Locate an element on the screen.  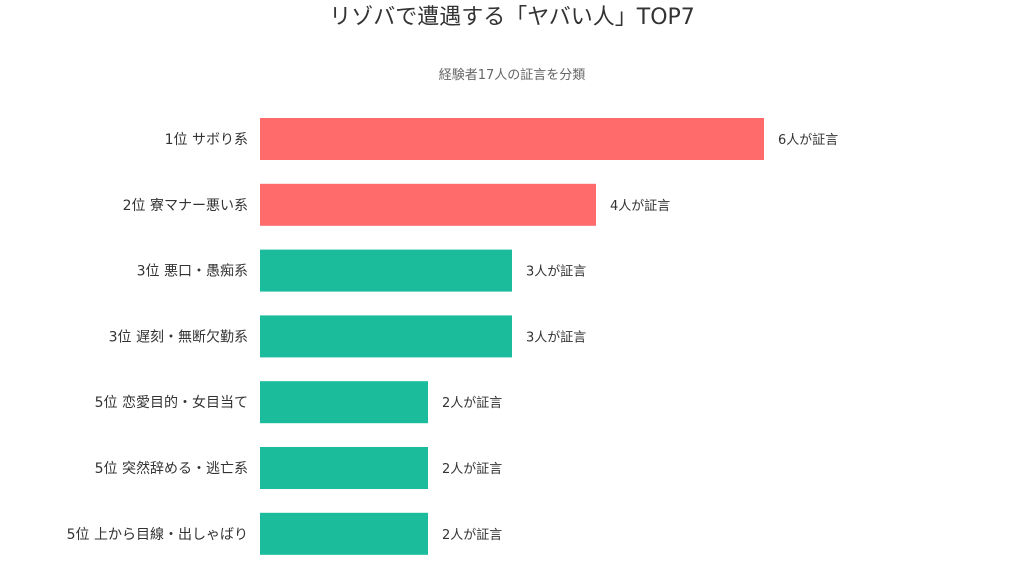
value-label: 4人が証言 is located at coordinates (640, 206).